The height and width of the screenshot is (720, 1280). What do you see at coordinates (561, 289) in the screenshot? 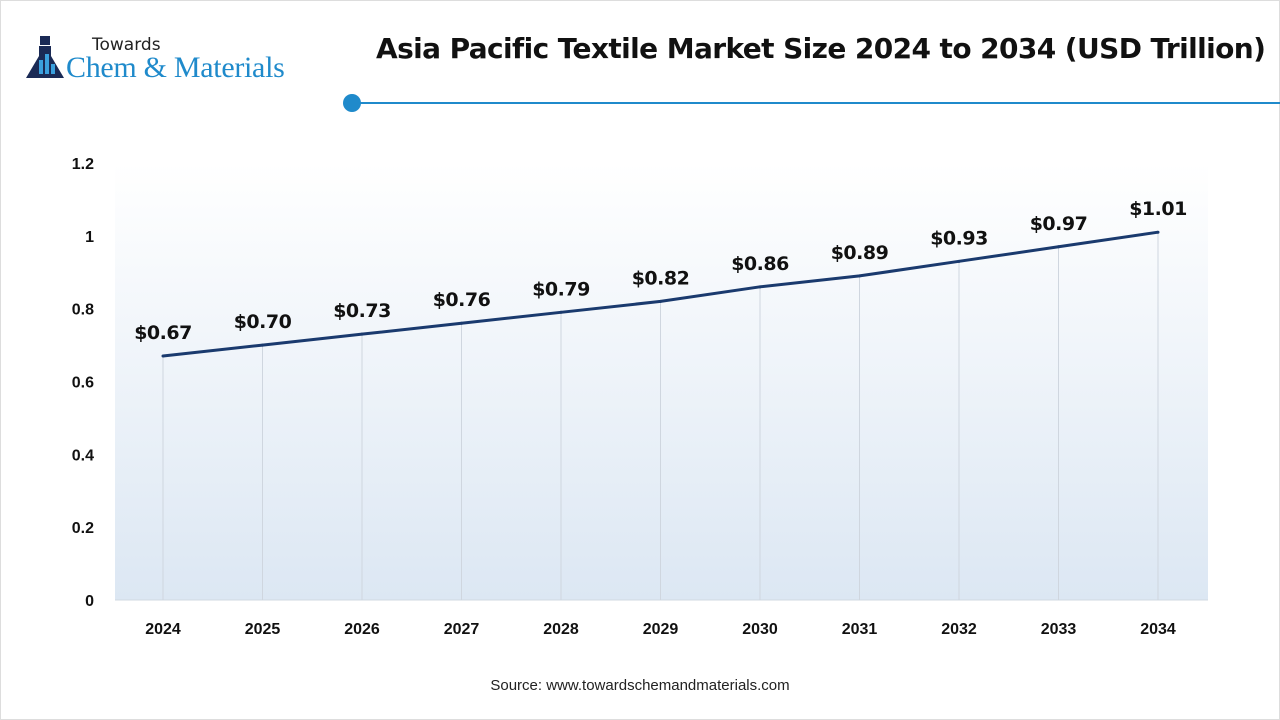
I see `data-label: $0.79` at bounding box center [561, 289].